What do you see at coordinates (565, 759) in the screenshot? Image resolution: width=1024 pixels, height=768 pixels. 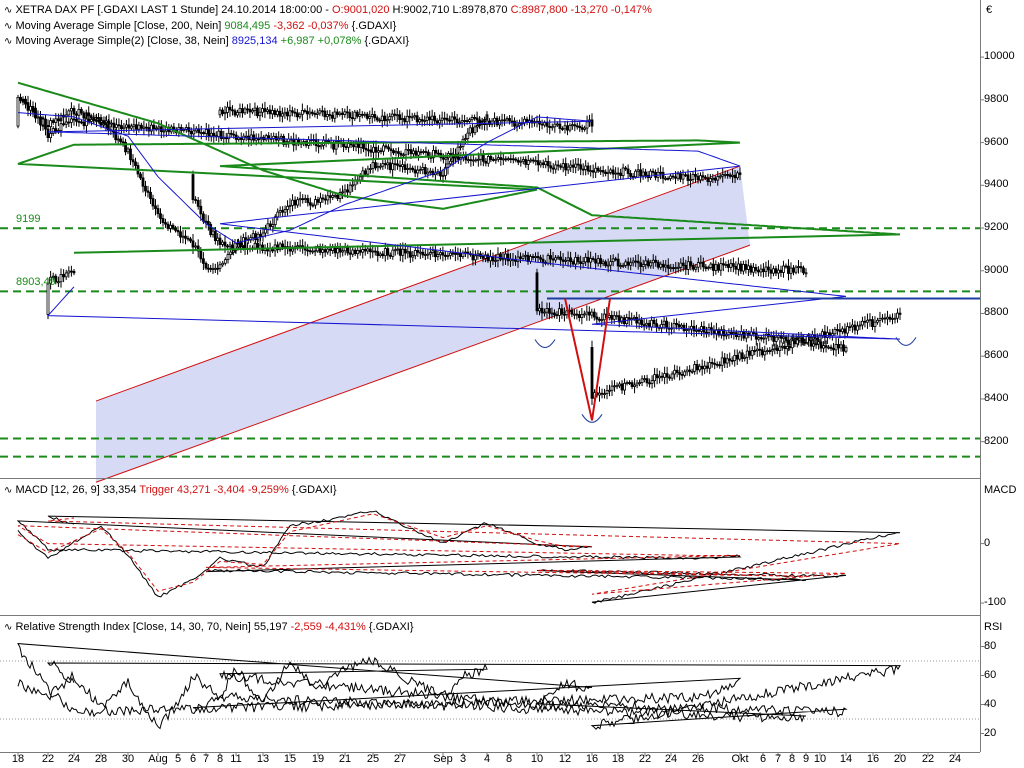 I see `x-tick-label: 12` at bounding box center [565, 759].